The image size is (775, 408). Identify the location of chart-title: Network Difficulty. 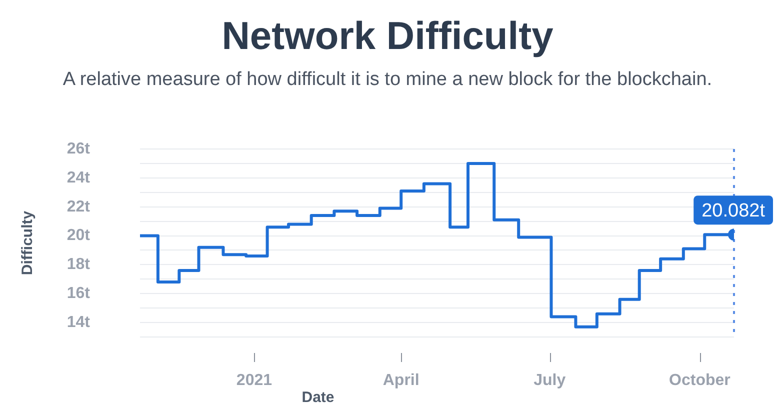
(387, 37).